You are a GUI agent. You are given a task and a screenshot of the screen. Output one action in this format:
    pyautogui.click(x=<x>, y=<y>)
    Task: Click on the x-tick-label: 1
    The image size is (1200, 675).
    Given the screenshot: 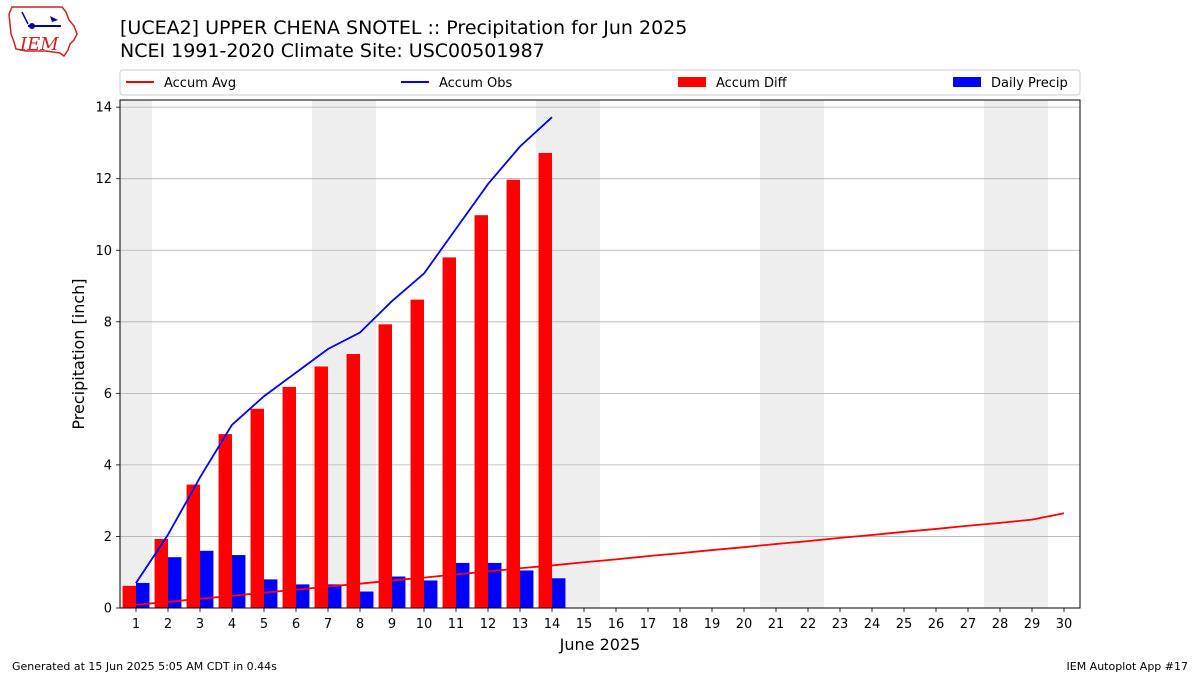 What is the action you would take?
    pyautogui.click(x=136, y=624)
    